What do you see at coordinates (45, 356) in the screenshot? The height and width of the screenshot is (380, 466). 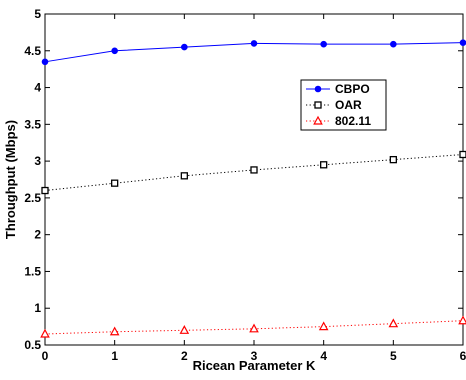 I see `x-tick-label: 0` at bounding box center [45, 356].